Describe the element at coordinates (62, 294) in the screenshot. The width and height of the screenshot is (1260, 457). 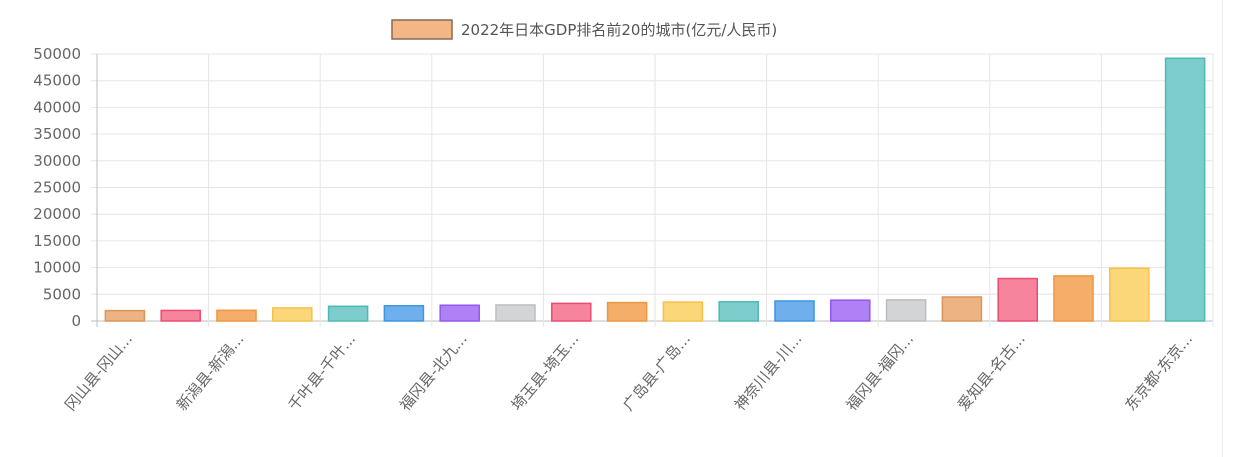
I see `y-tick-label: 5000` at that location.